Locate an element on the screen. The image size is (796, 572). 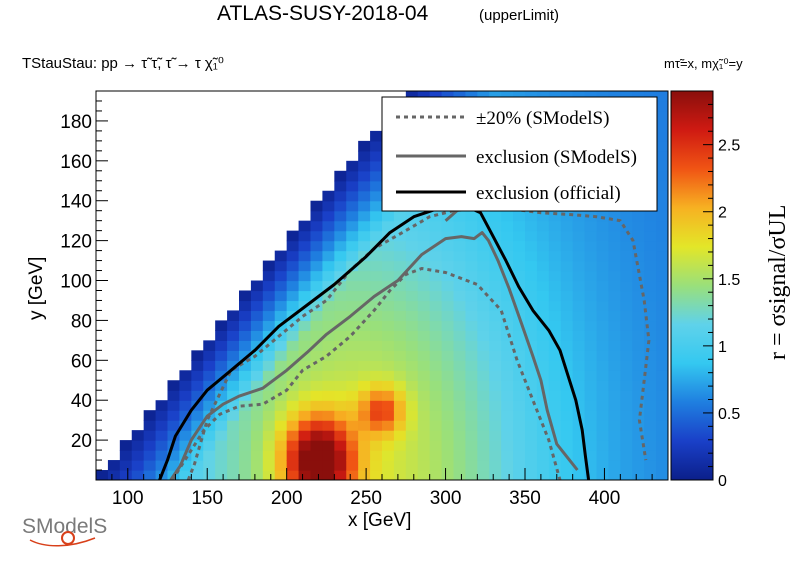
x-tick-label: 350 is located at coordinates (525, 498).